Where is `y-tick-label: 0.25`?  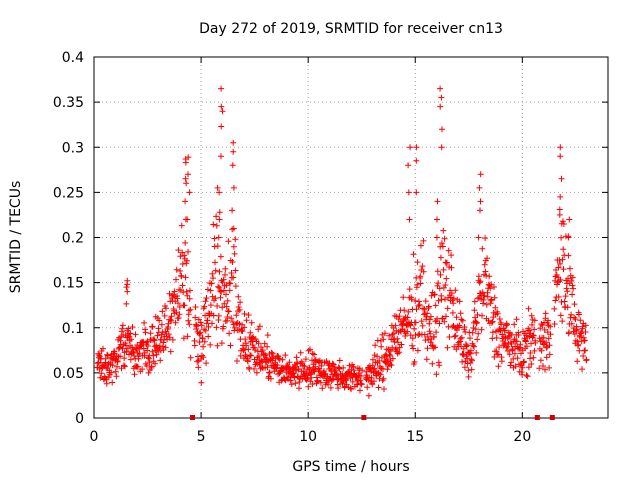 y-tick-label: 0.25 is located at coordinates (68, 193).